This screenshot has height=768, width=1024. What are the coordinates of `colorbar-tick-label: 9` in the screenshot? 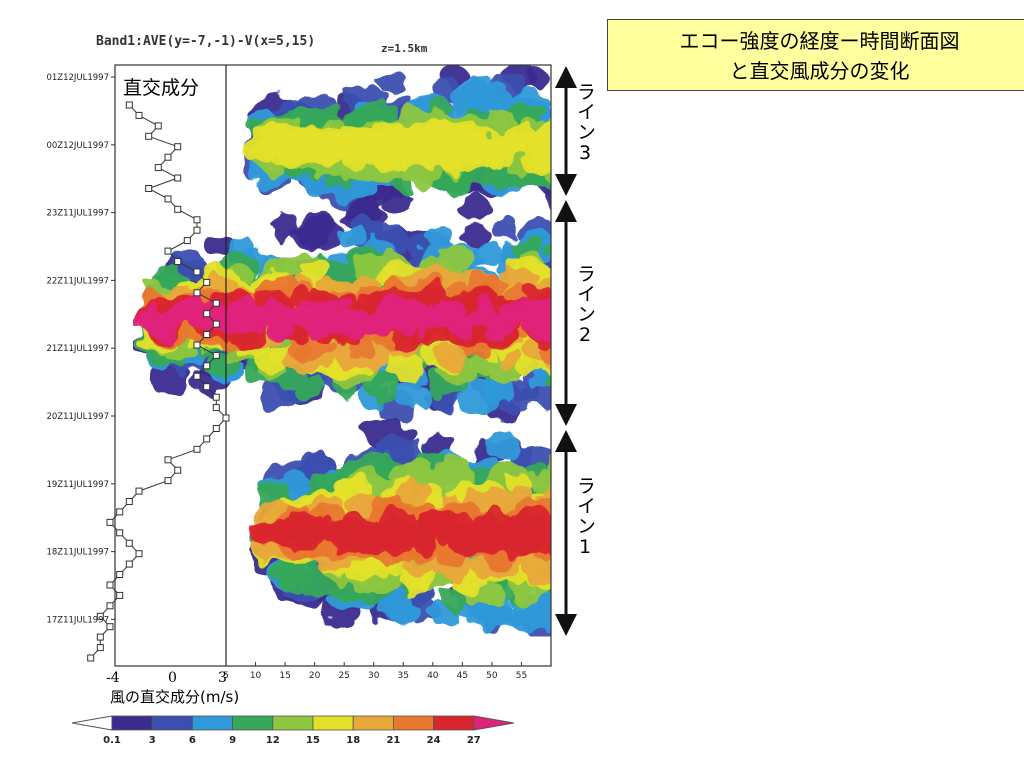 It's located at (232, 740).